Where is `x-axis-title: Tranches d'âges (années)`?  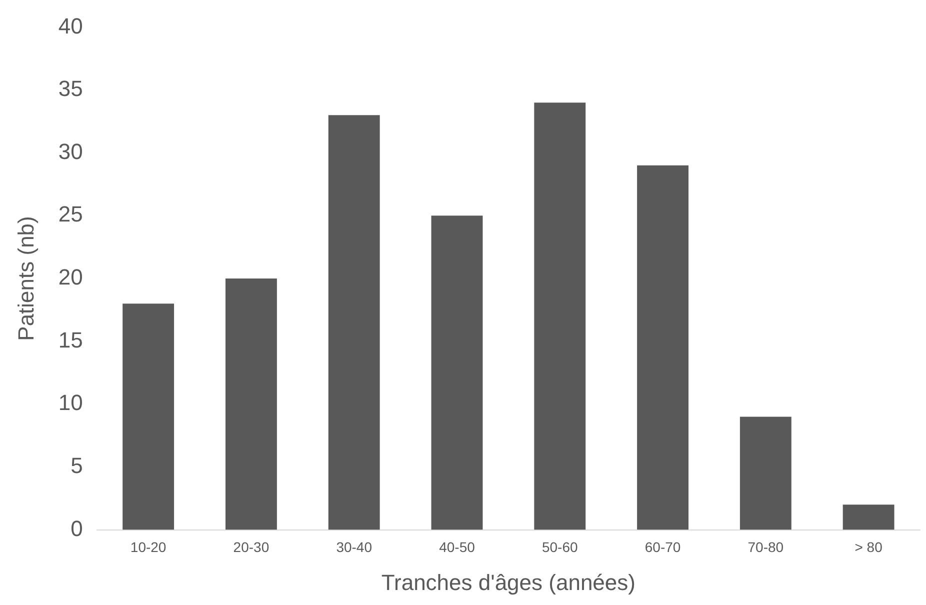
x-axis-title: Tranches d'âges (années) is located at coordinates (508, 582).